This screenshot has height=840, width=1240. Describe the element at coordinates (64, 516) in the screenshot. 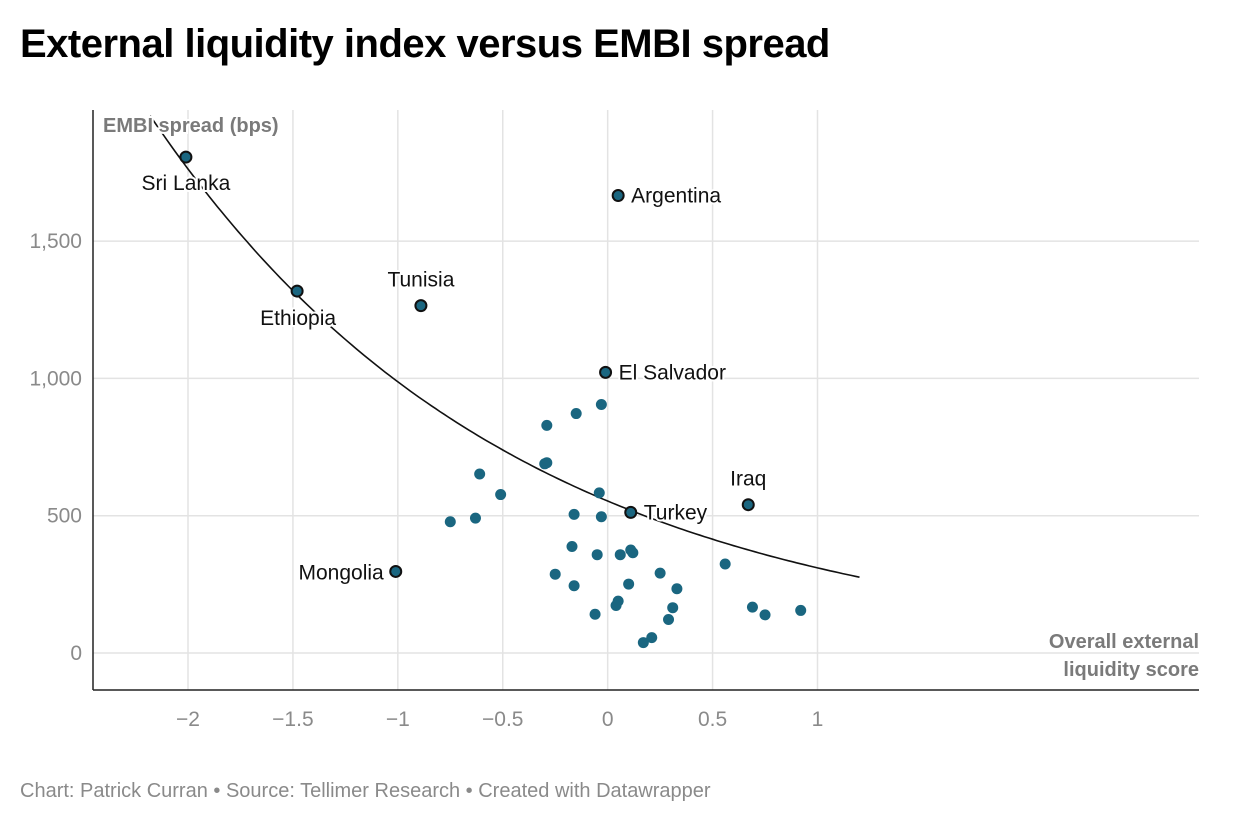

I see `y-tick-label: 500` at that location.